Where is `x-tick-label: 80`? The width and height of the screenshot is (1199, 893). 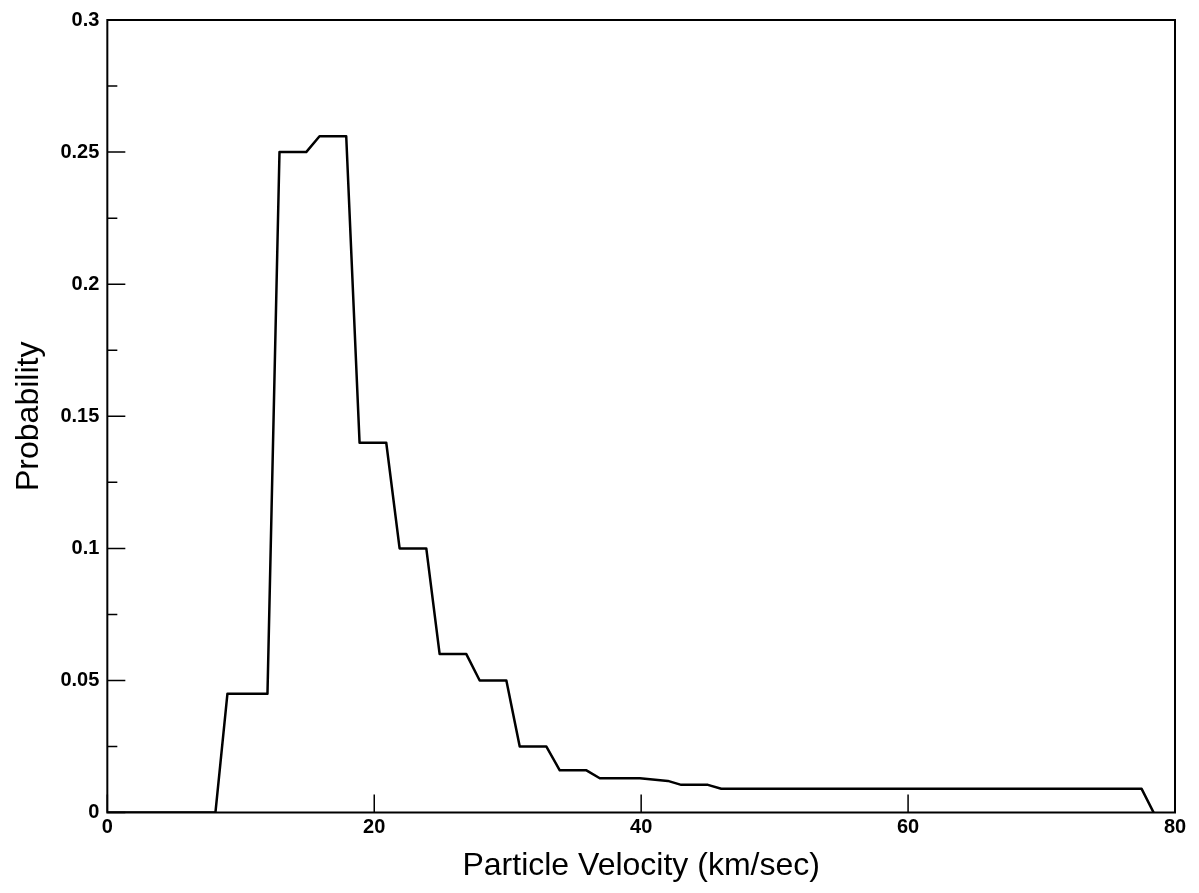
x-tick-label: 80 is located at coordinates (1175, 826).